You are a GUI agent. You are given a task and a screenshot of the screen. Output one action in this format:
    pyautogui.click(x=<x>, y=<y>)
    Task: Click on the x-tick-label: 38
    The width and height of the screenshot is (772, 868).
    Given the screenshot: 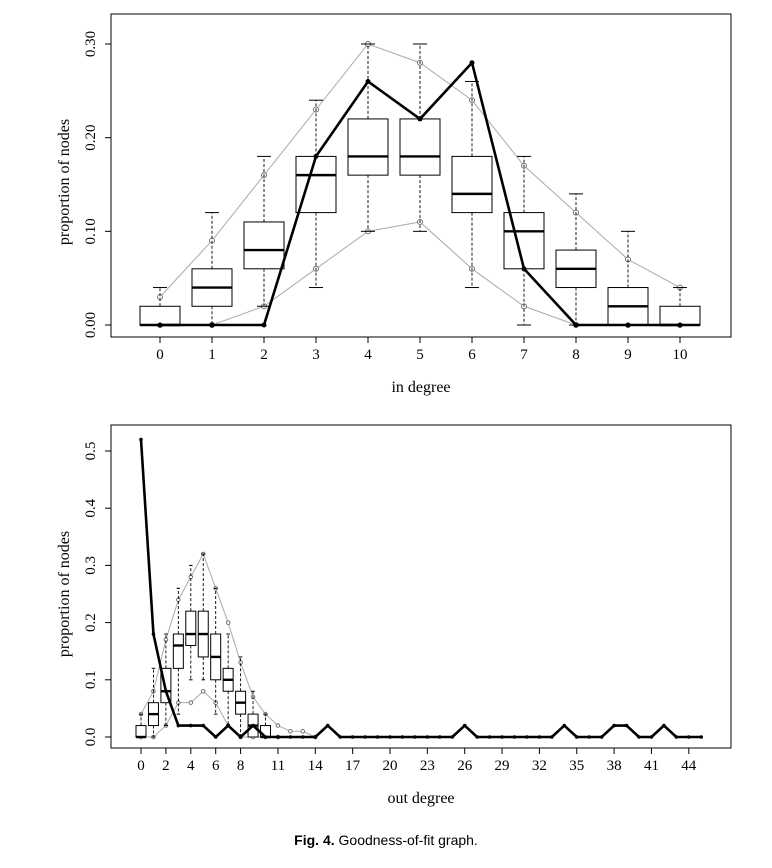 What is the action you would take?
    pyautogui.click(x=614, y=766)
    